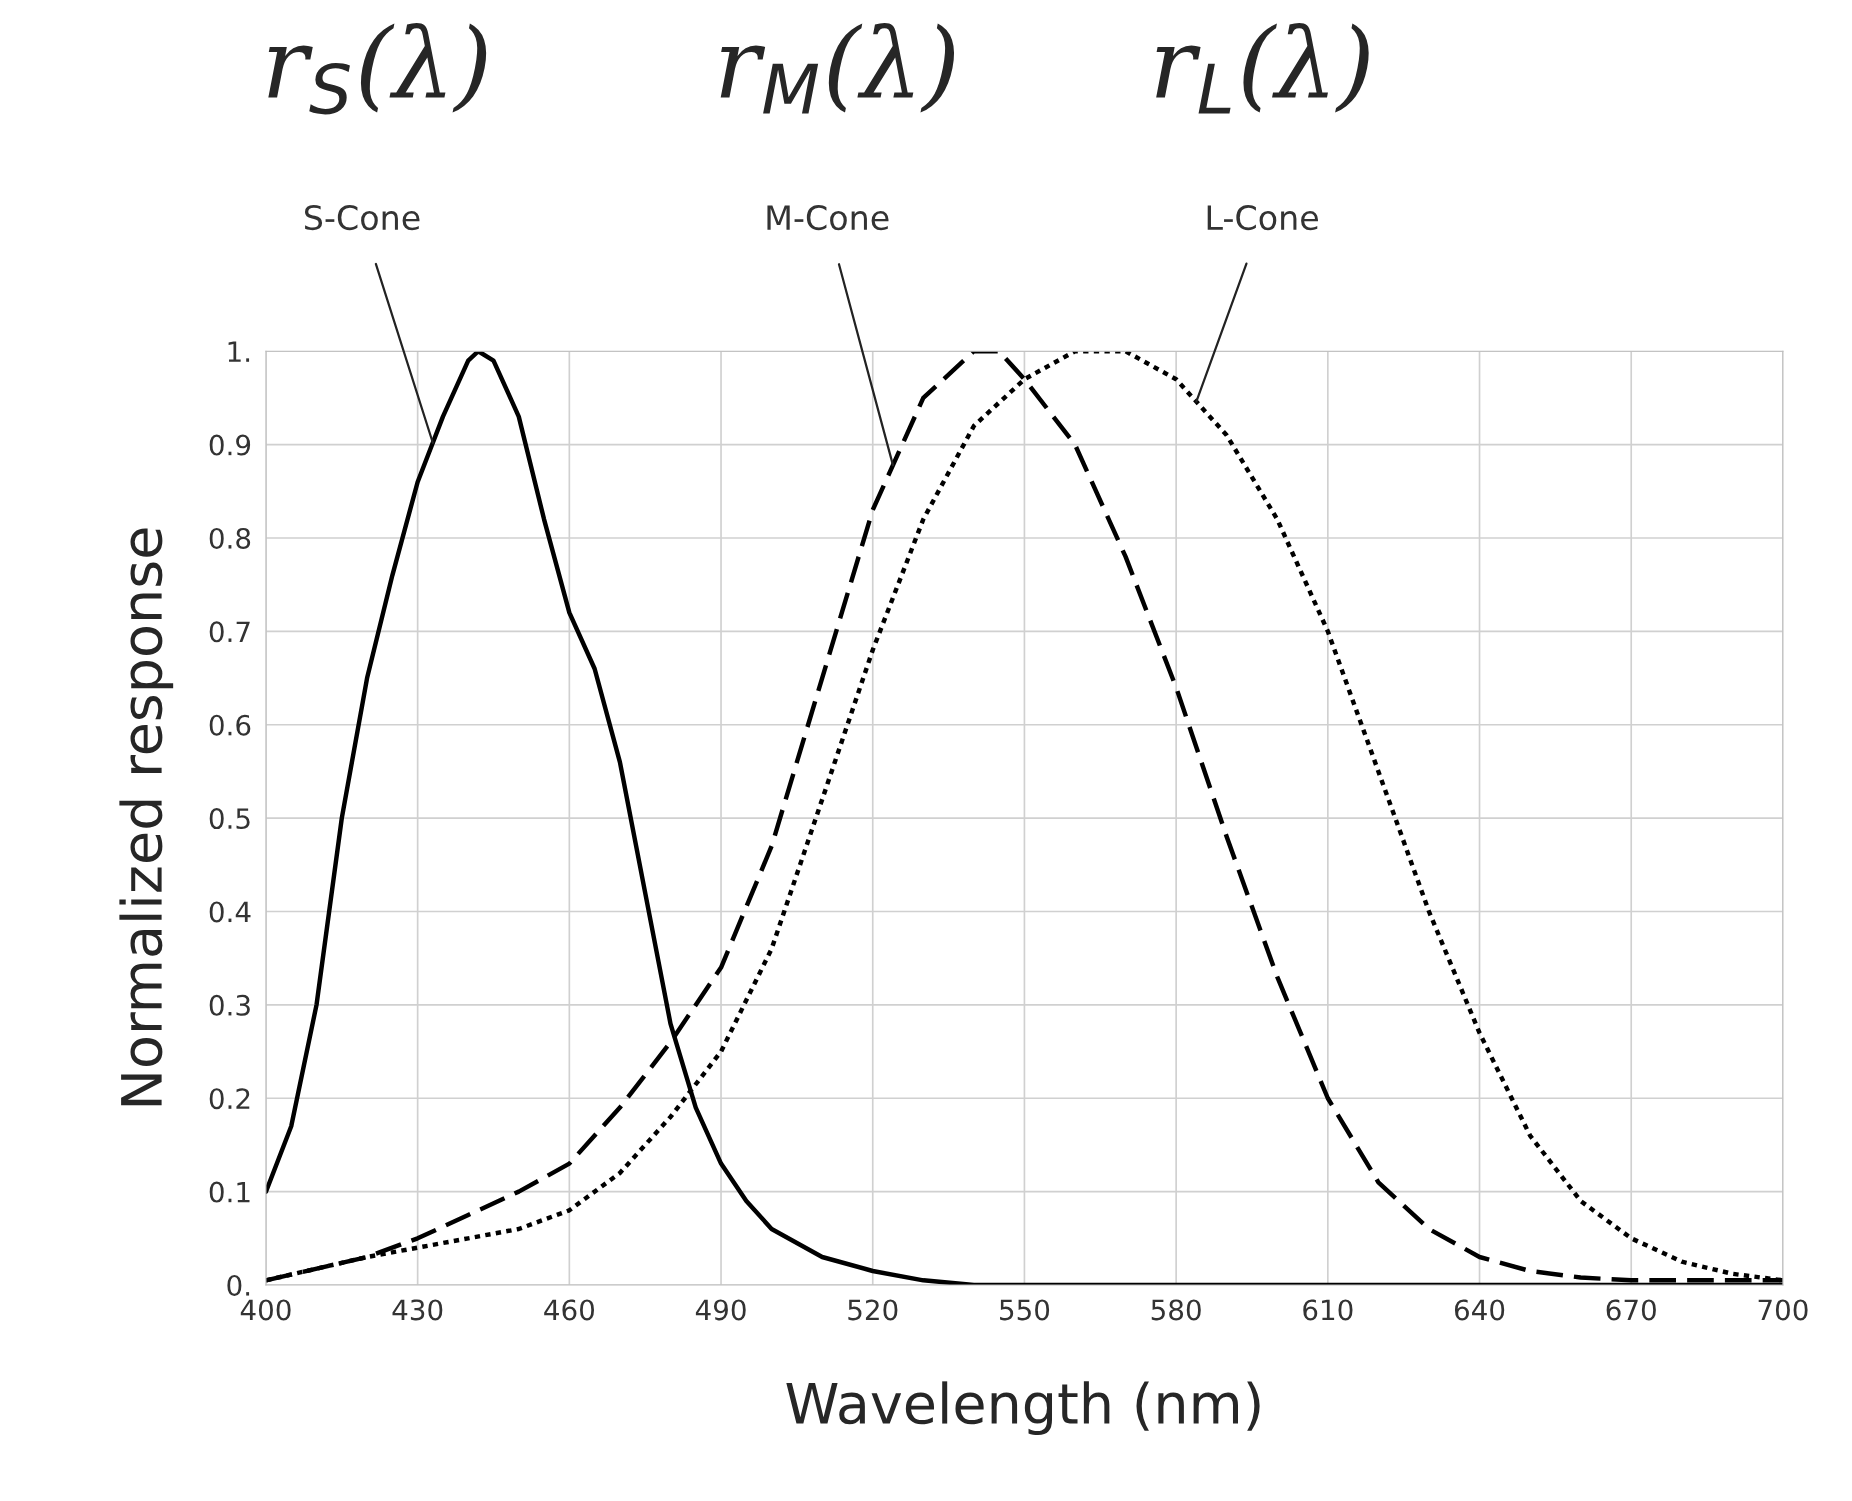 The width and height of the screenshot is (1852, 1501). I want to click on y-tick-label: 0.9, so click(230, 445).